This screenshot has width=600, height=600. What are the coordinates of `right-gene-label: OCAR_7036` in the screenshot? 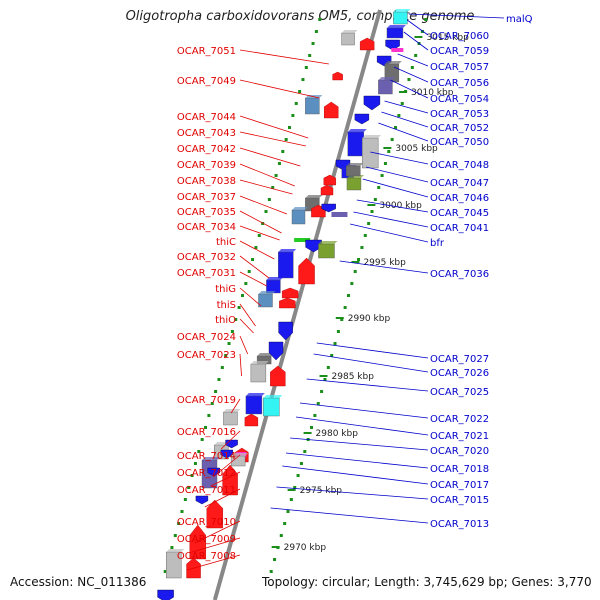 It's located at (459, 274).